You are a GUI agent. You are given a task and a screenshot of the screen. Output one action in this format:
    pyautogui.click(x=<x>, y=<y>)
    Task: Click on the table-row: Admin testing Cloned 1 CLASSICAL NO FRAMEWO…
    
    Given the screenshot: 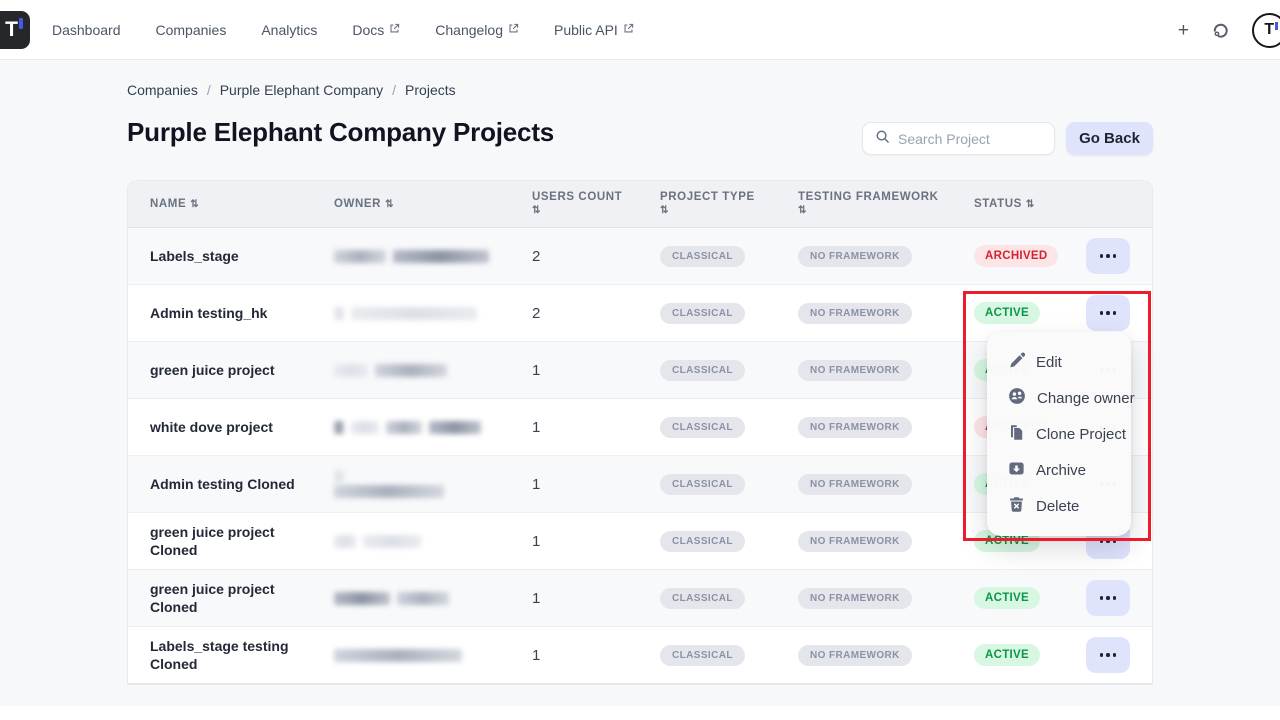 What is the action you would take?
    pyautogui.click(x=640, y=484)
    